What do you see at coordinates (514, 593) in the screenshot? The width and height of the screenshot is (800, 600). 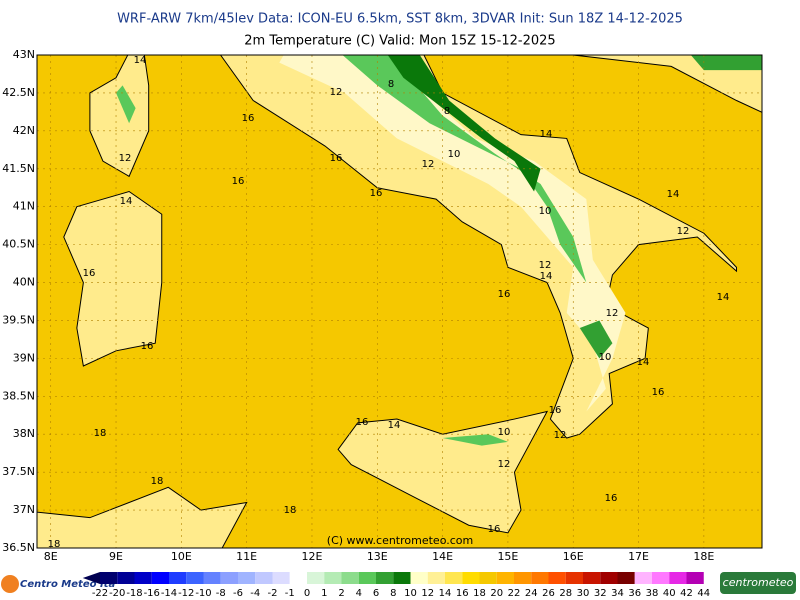 I see `colorbar-label: 22` at bounding box center [514, 593].